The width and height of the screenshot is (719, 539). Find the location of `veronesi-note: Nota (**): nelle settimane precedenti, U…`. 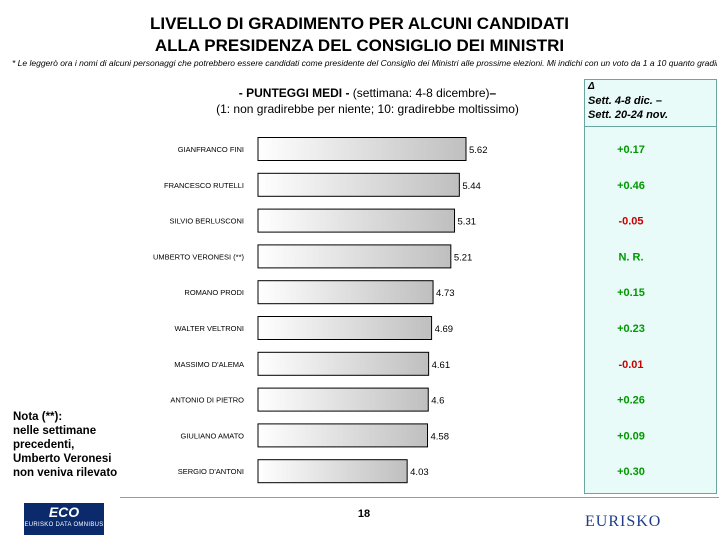

veronesi-note: Nota (**): nelle settimane precedenti, U… is located at coordinates (78, 445).